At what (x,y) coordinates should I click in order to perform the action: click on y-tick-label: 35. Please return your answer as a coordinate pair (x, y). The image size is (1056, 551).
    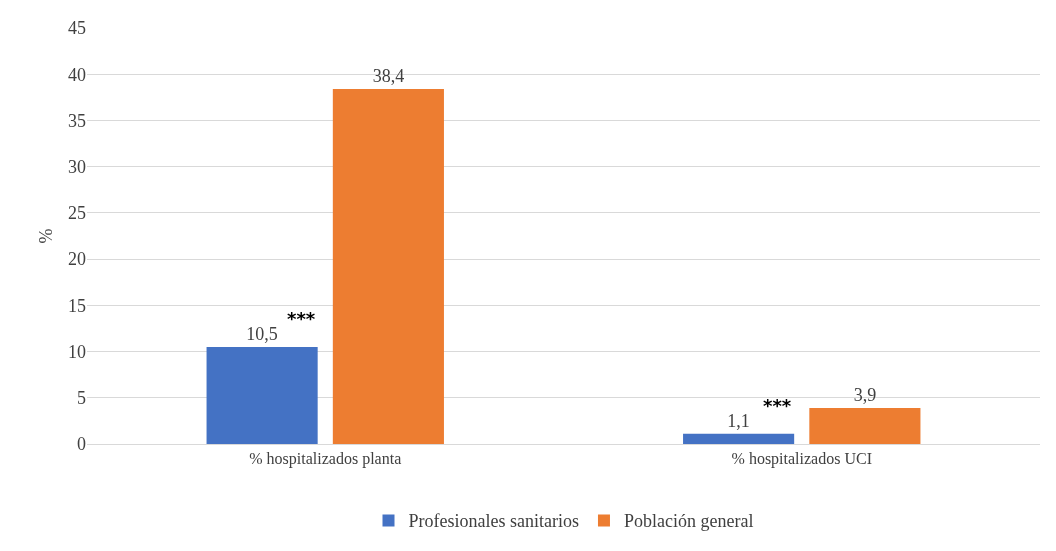
    Looking at the image, I should click on (77, 120).